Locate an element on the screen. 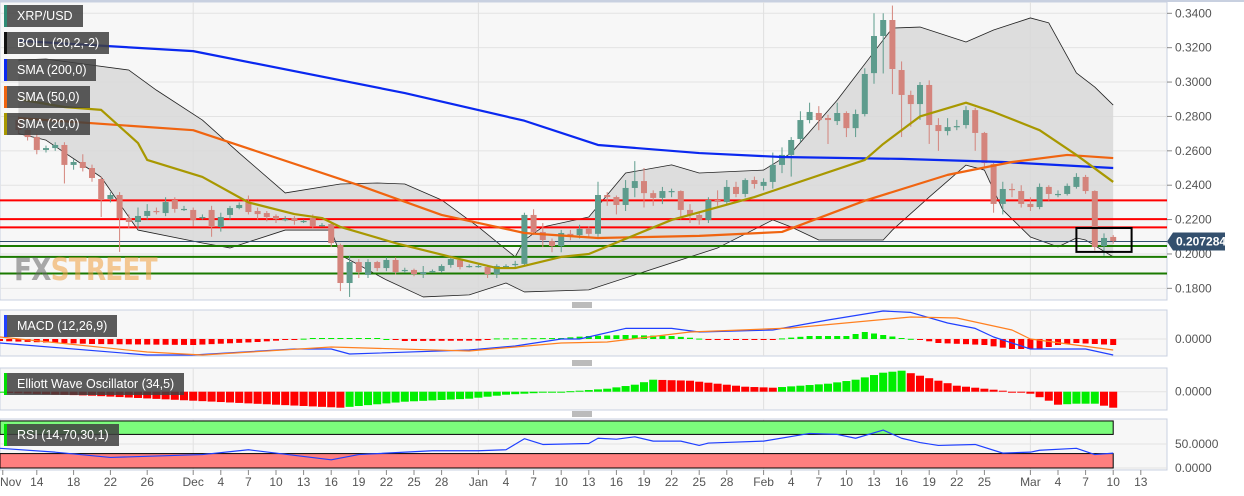  legend-sma200: SMA (200,0) is located at coordinates (50, 70).